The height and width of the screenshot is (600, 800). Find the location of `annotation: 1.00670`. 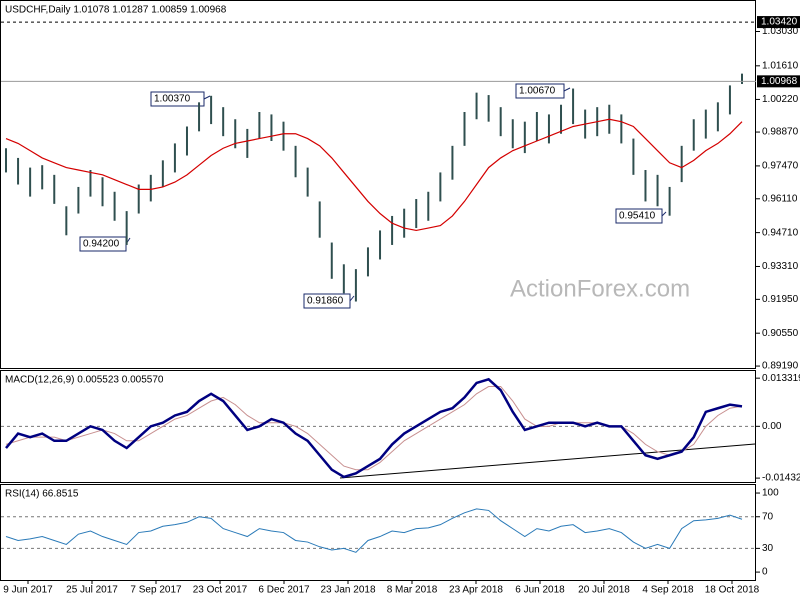

annotation: 1.00670 is located at coordinates (537, 91).